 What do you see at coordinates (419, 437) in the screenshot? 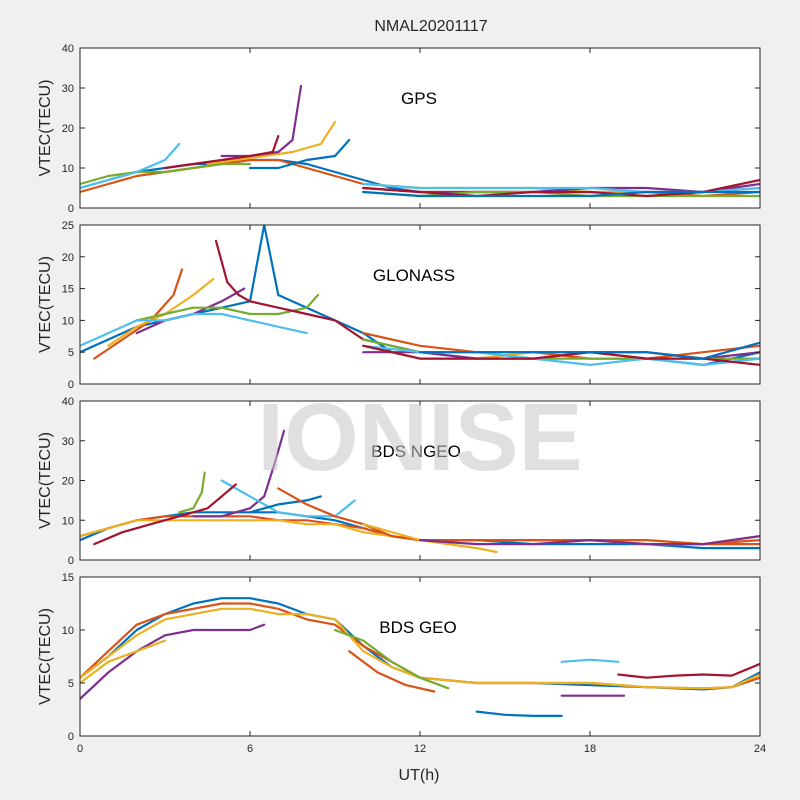
I see `watermark: IONISE` at bounding box center [419, 437].